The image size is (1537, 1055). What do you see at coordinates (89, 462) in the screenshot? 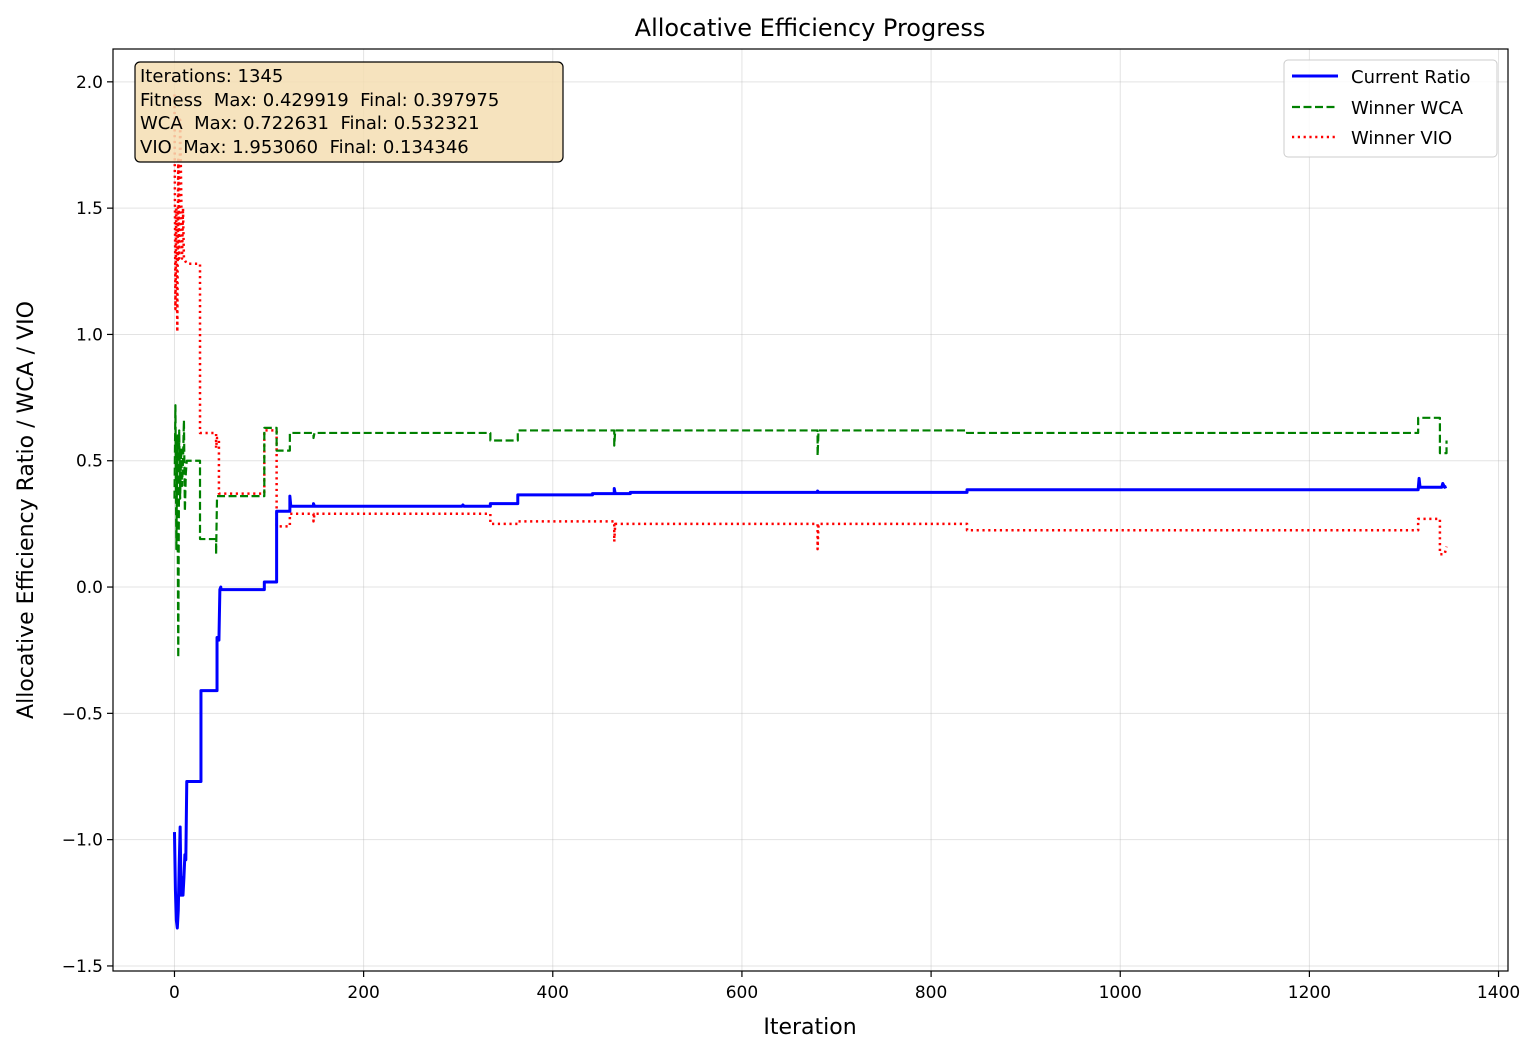
I see `y-tick-label: 0.5` at bounding box center [89, 462].